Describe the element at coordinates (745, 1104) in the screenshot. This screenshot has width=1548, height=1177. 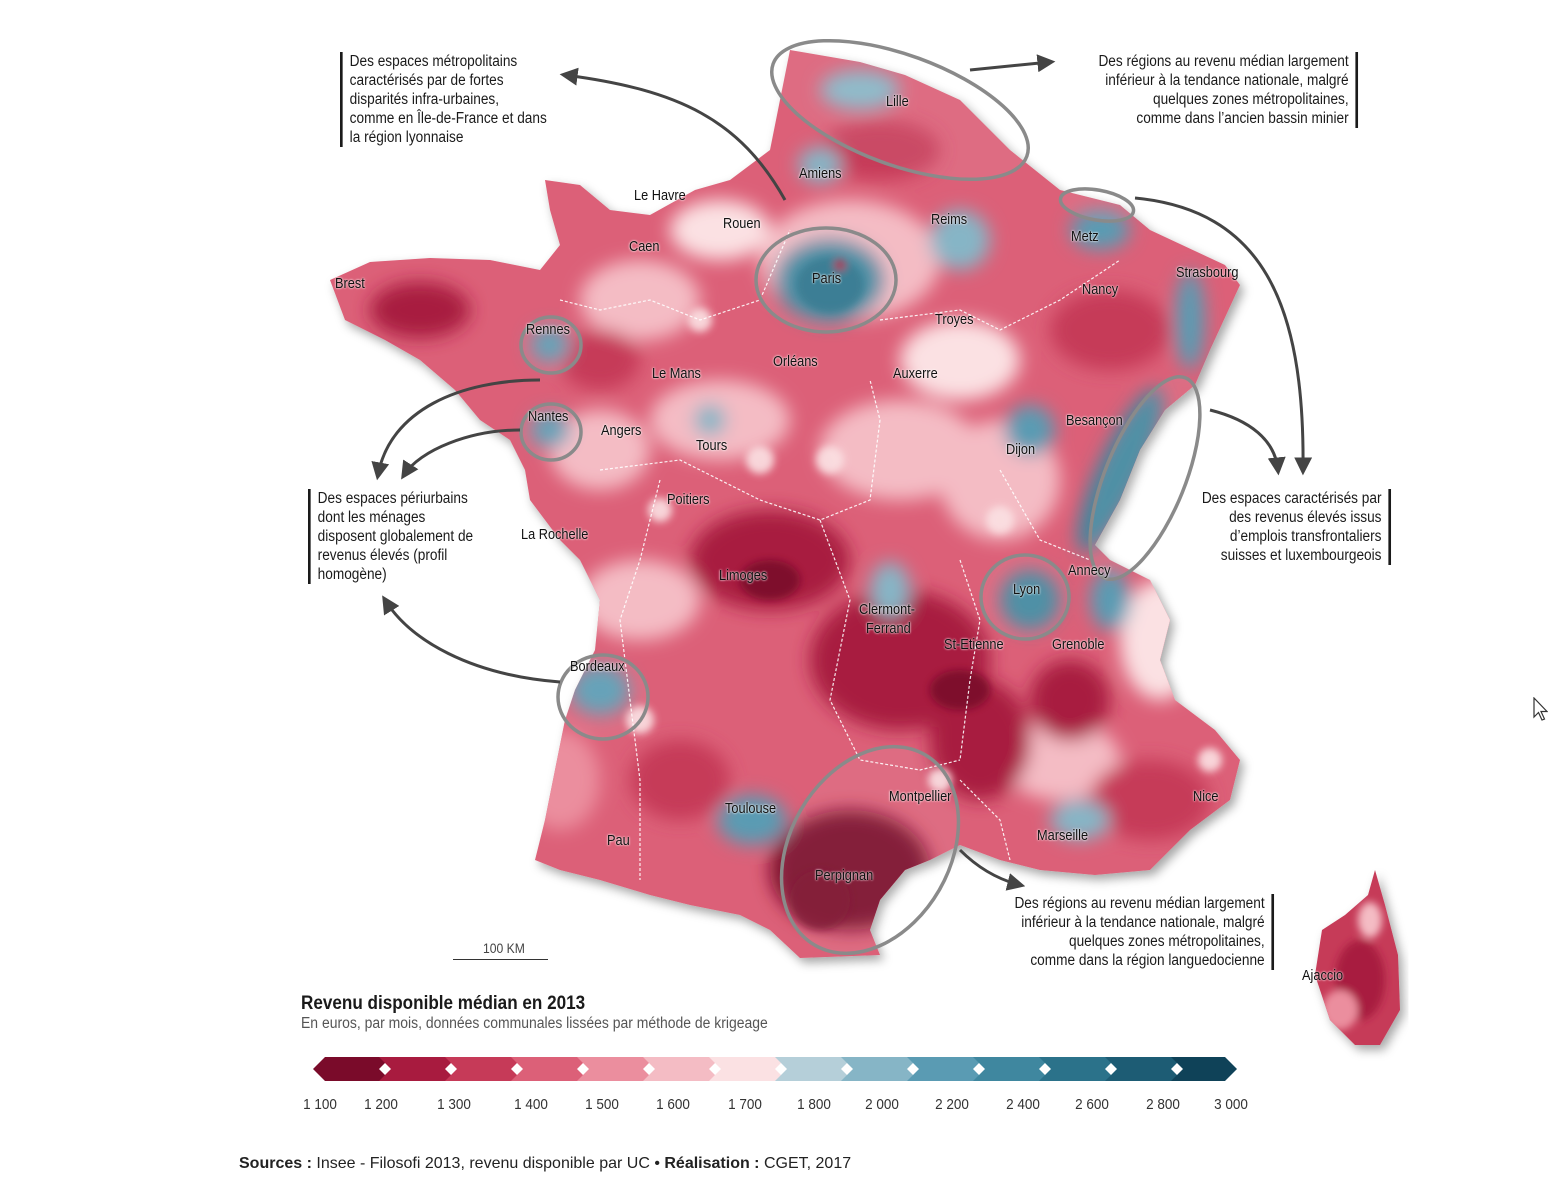
I see `legend-tick-label: 1 700` at that location.